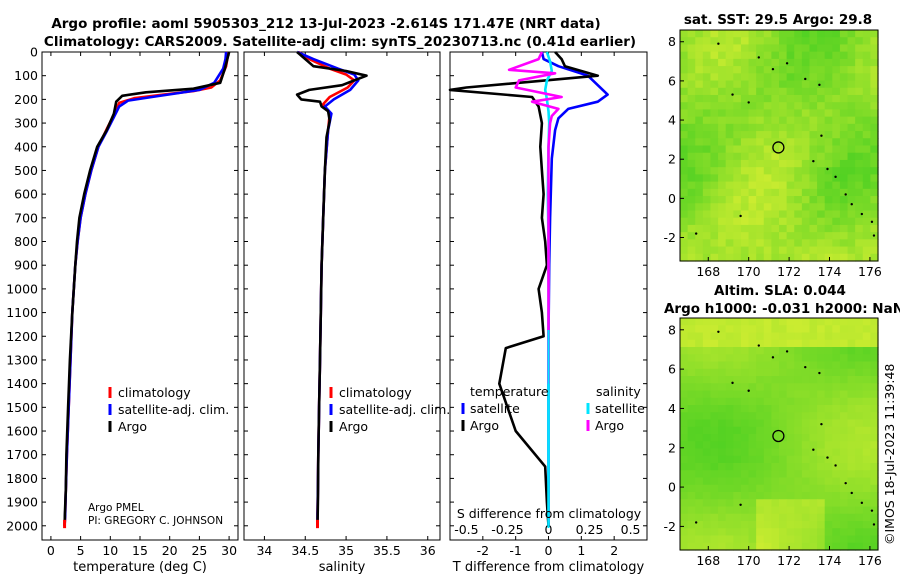 The width and height of the screenshot is (900, 580). I want to click on y-tick-label: 300, so click(26, 123).